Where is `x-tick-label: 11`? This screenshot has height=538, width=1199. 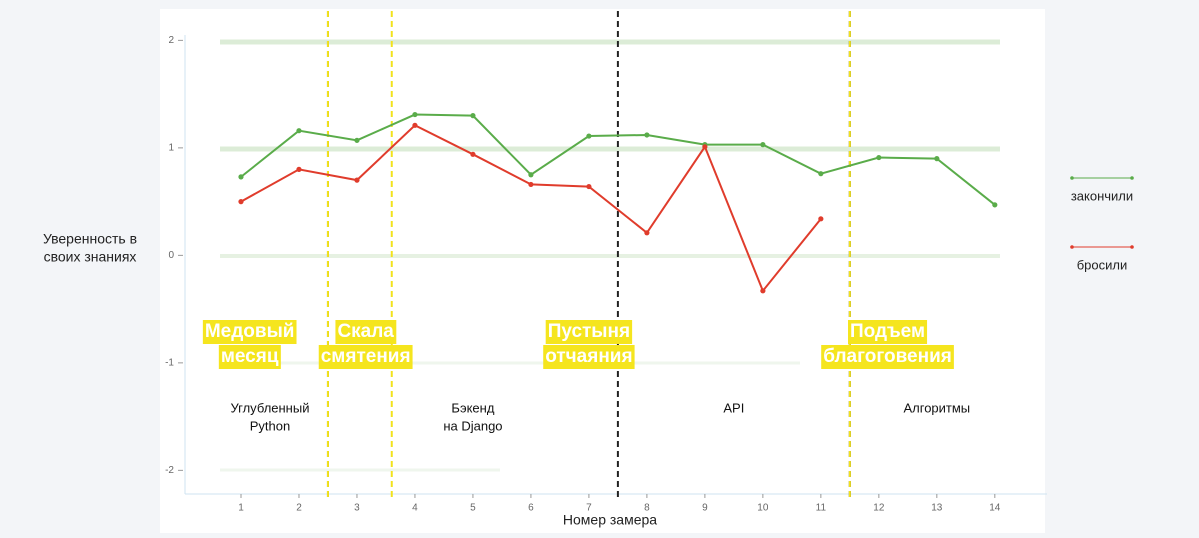 x-tick-label: 11 is located at coordinates (821, 508).